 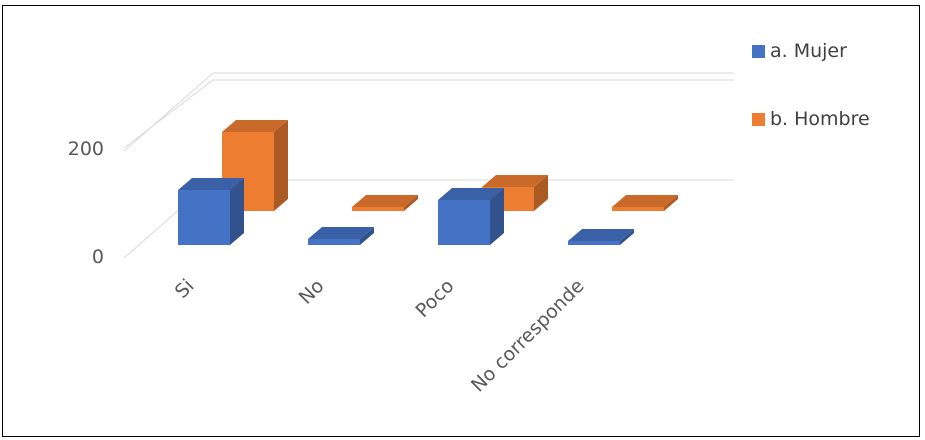 What do you see at coordinates (211, 184) in the screenshot?
I see `bar-a-mujer-si-top` at bounding box center [211, 184].